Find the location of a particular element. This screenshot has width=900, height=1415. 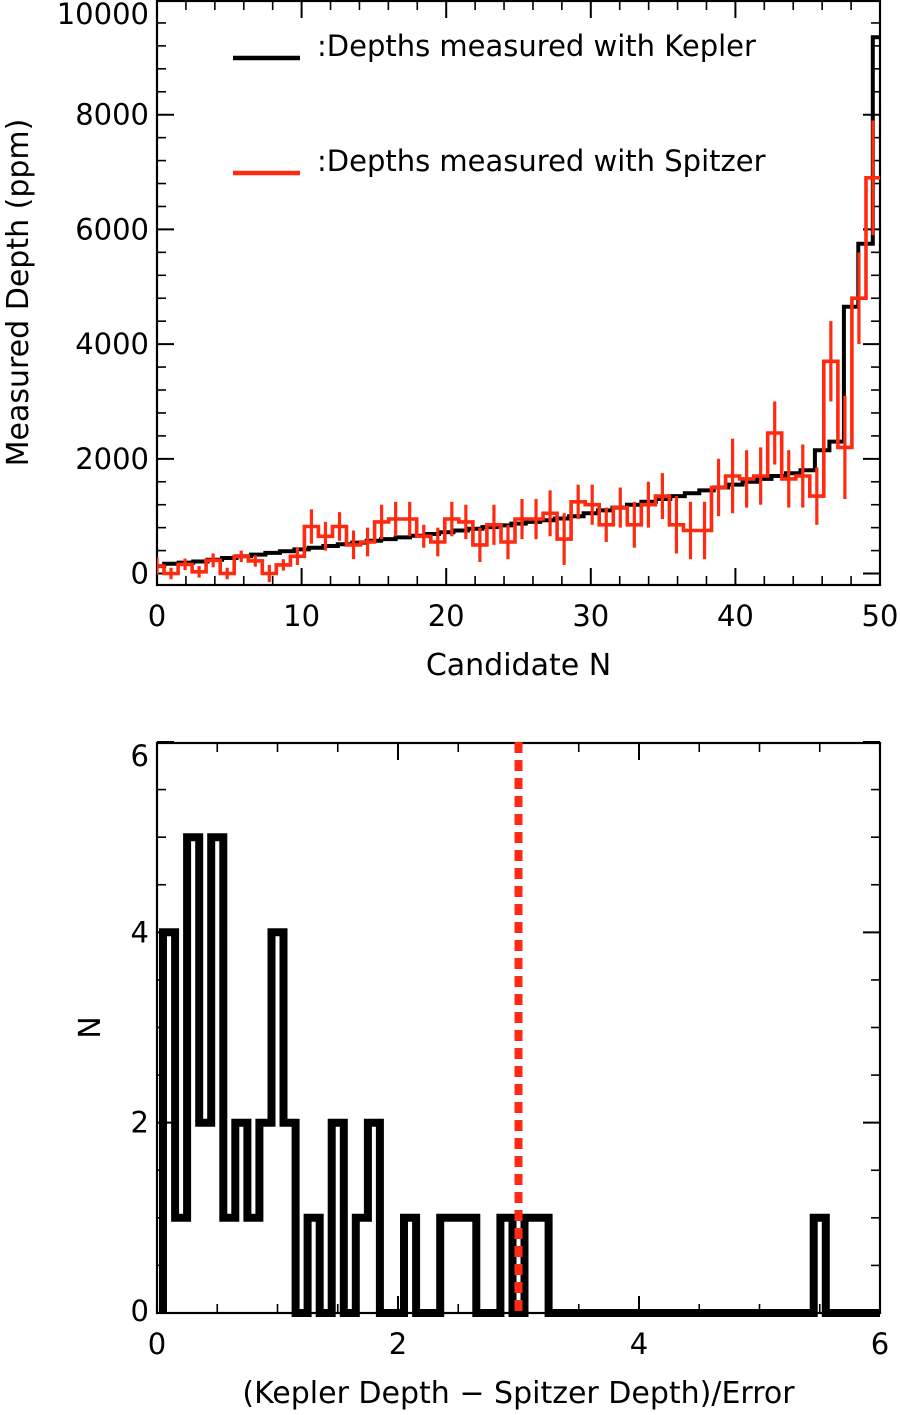

x-axis-title: (Kepler Depth − Spitzer Depth)/Error is located at coordinates (518, 1393).